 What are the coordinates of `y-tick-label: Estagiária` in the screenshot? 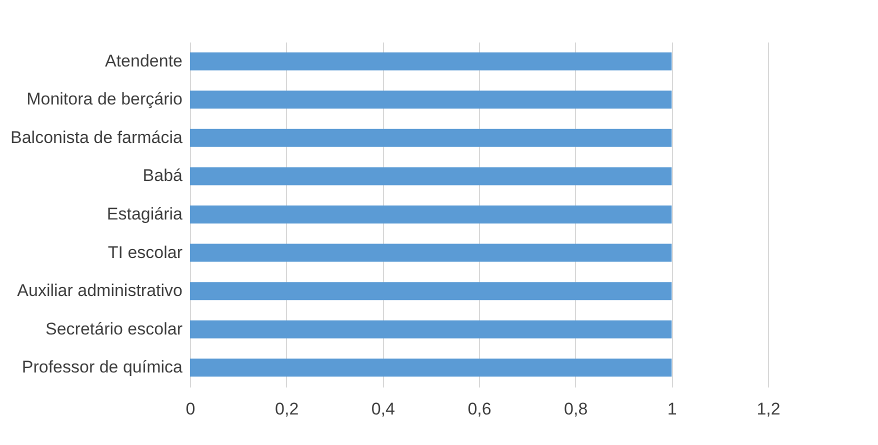 It's located at (145, 214).